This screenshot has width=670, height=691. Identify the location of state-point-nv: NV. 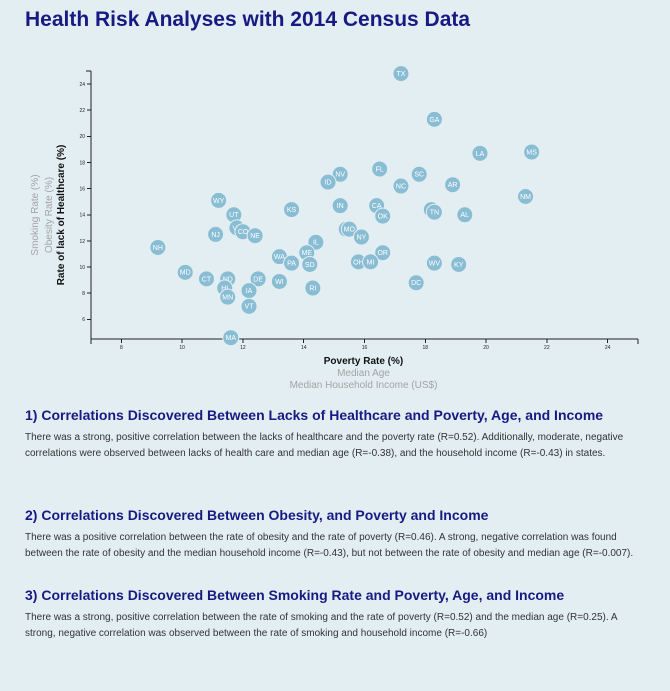
(340, 174).